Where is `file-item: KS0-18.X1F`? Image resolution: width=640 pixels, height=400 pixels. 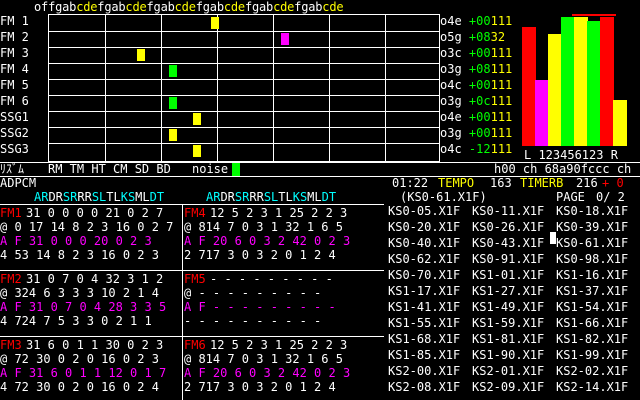
file-item: KS0-18.X1F is located at coordinates (592, 211).